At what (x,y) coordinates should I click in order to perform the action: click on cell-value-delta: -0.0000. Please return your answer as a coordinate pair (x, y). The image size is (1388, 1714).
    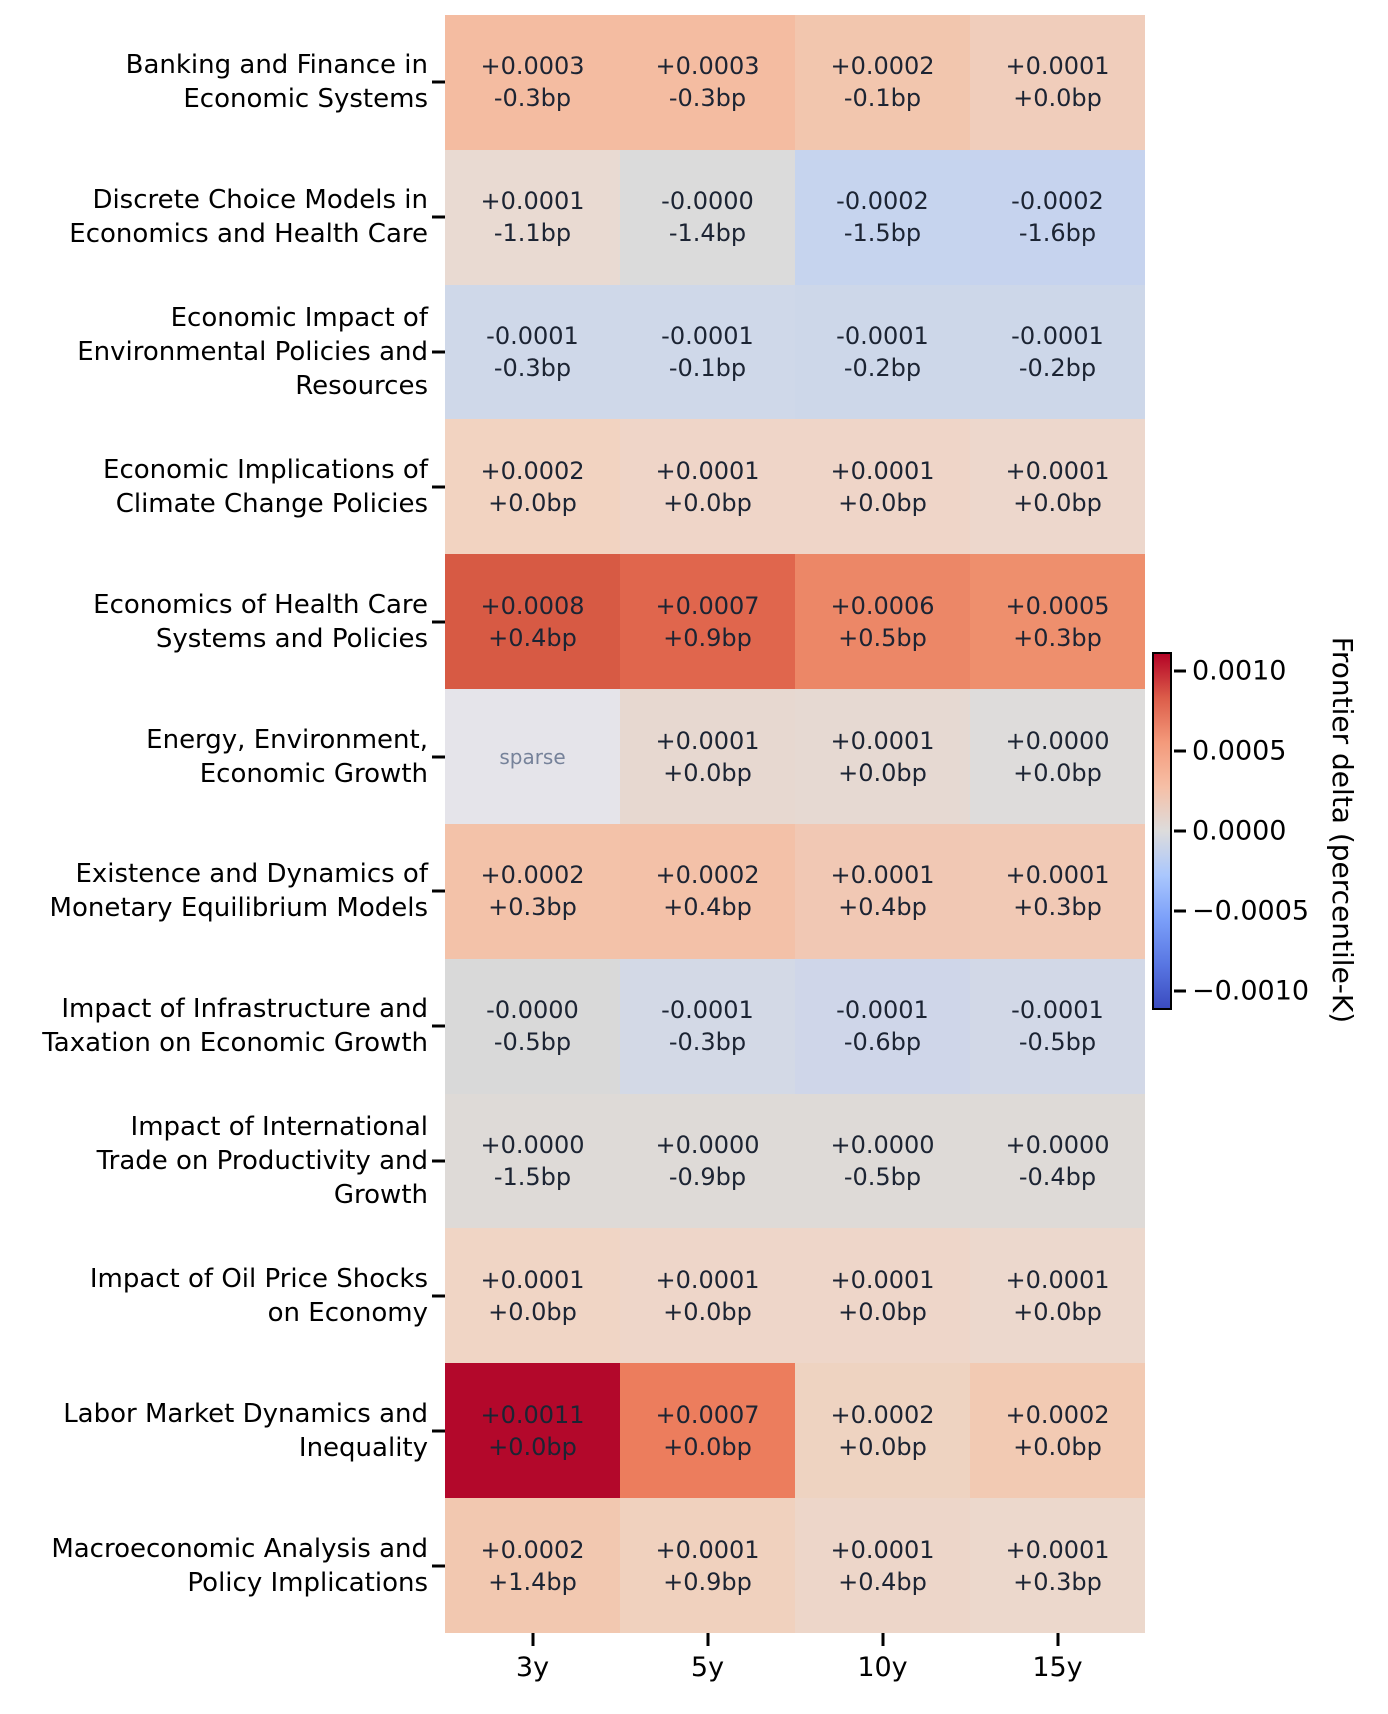
    Looking at the image, I should click on (707, 201).